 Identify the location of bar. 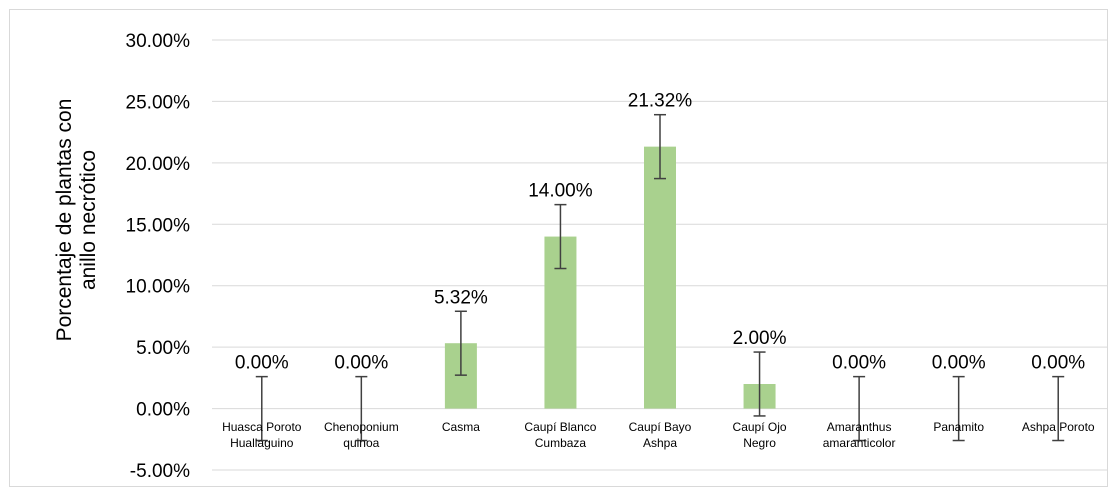
(660, 277).